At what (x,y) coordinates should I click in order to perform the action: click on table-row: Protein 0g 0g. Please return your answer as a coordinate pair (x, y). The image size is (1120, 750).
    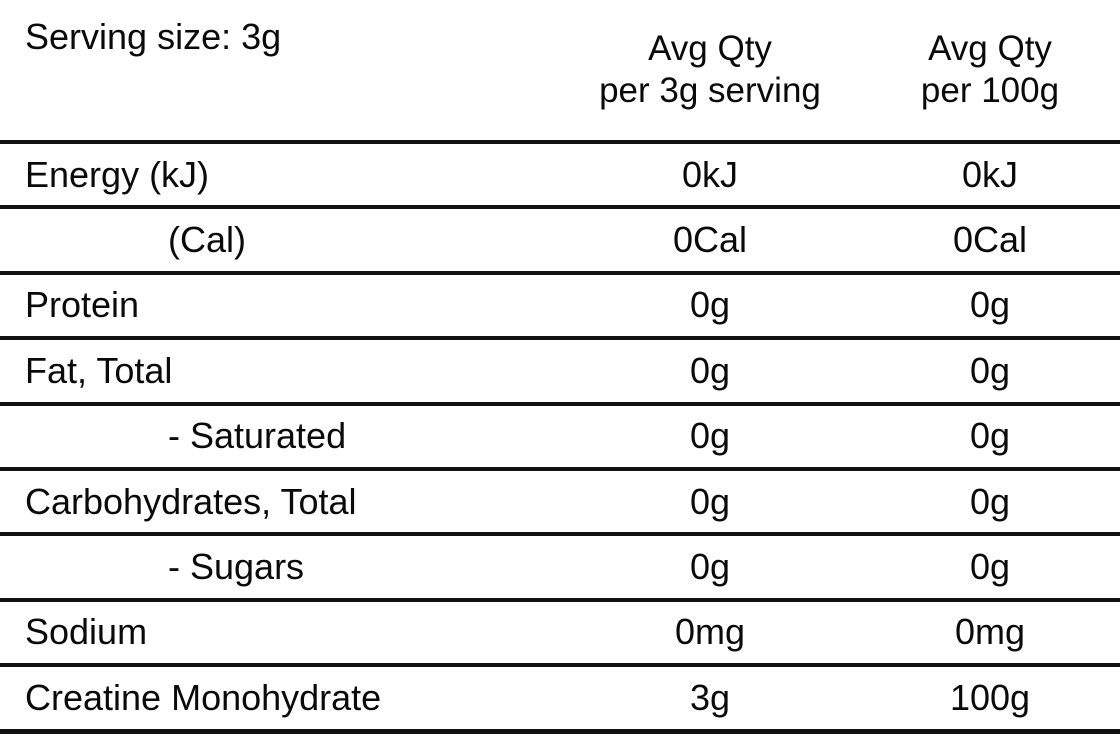
    Looking at the image, I should click on (560, 303).